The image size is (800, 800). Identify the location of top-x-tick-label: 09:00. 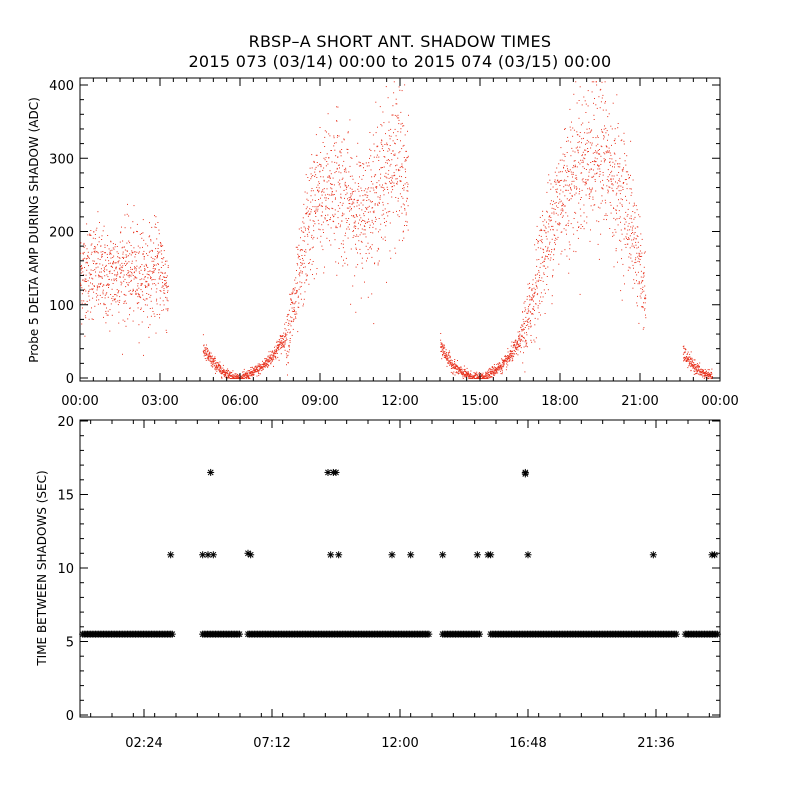
(319, 401).